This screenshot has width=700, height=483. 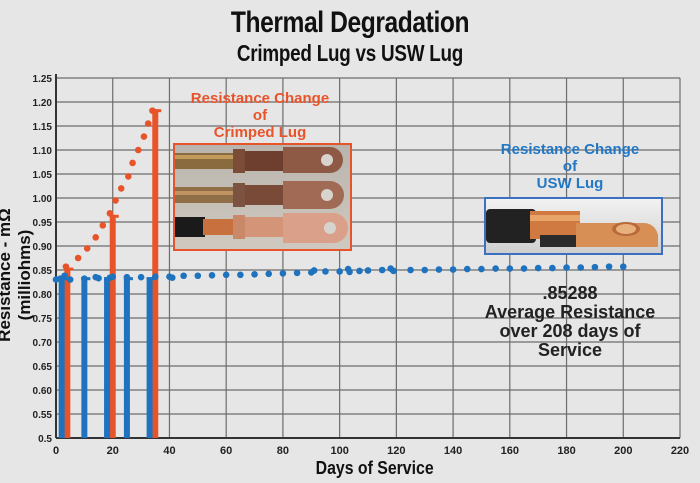 What do you see at coordinates (43, 415) in the screenshot?
I see `y-tick-label: 0.55` at bounding box center [43, 415].